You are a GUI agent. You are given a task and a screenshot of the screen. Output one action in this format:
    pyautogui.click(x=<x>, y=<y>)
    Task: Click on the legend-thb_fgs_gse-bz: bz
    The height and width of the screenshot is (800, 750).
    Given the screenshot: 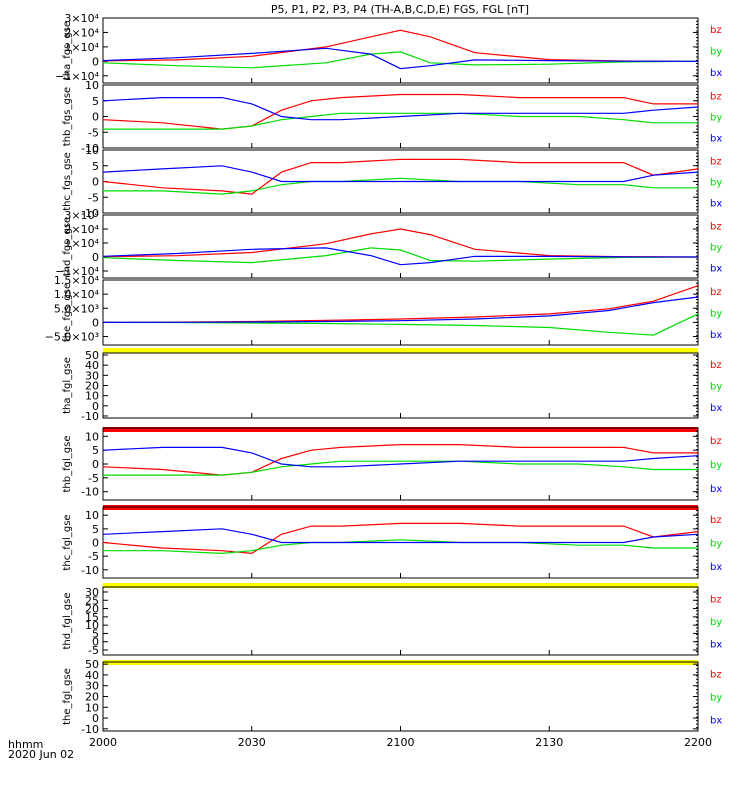 What is the action you would take?
    pyautogui.click(x=716, y=97)
    